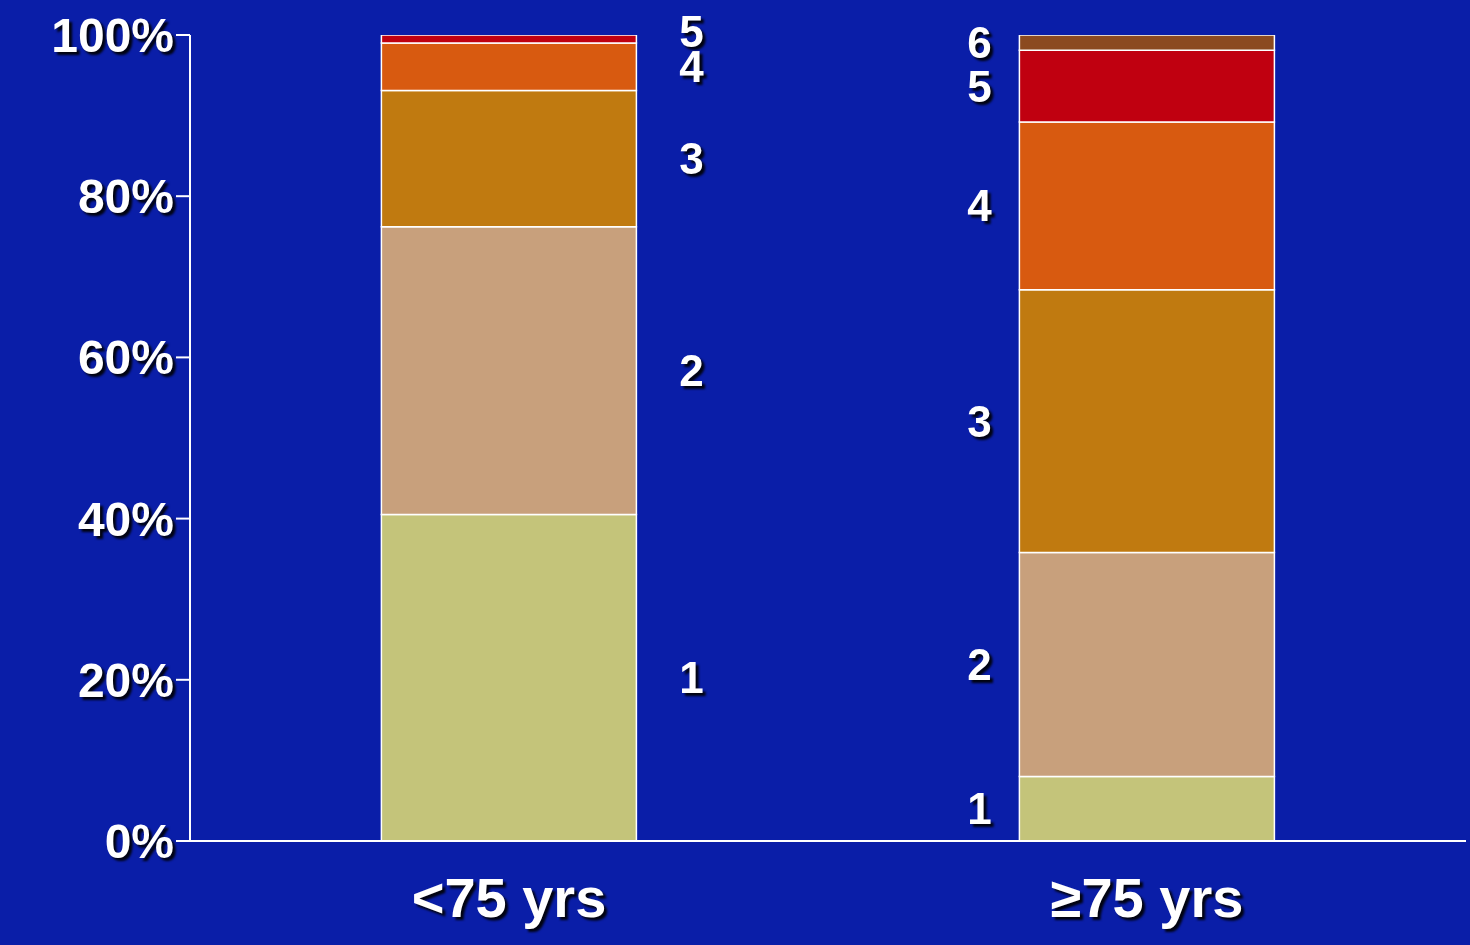 The image size is (1470, 945). I want to click on y-tick-label: 0%, so click(139, 842).